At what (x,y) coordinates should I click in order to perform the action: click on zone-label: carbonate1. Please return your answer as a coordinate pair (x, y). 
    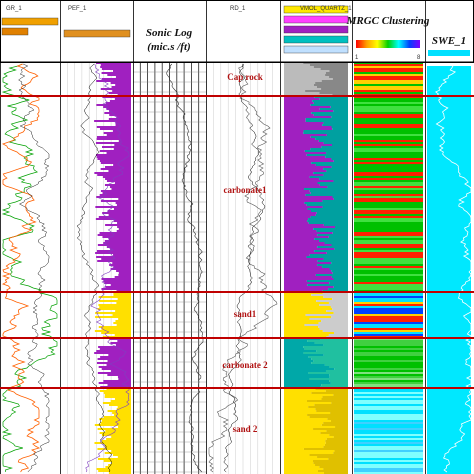
    Looking at the image, I should click on (245, 190).